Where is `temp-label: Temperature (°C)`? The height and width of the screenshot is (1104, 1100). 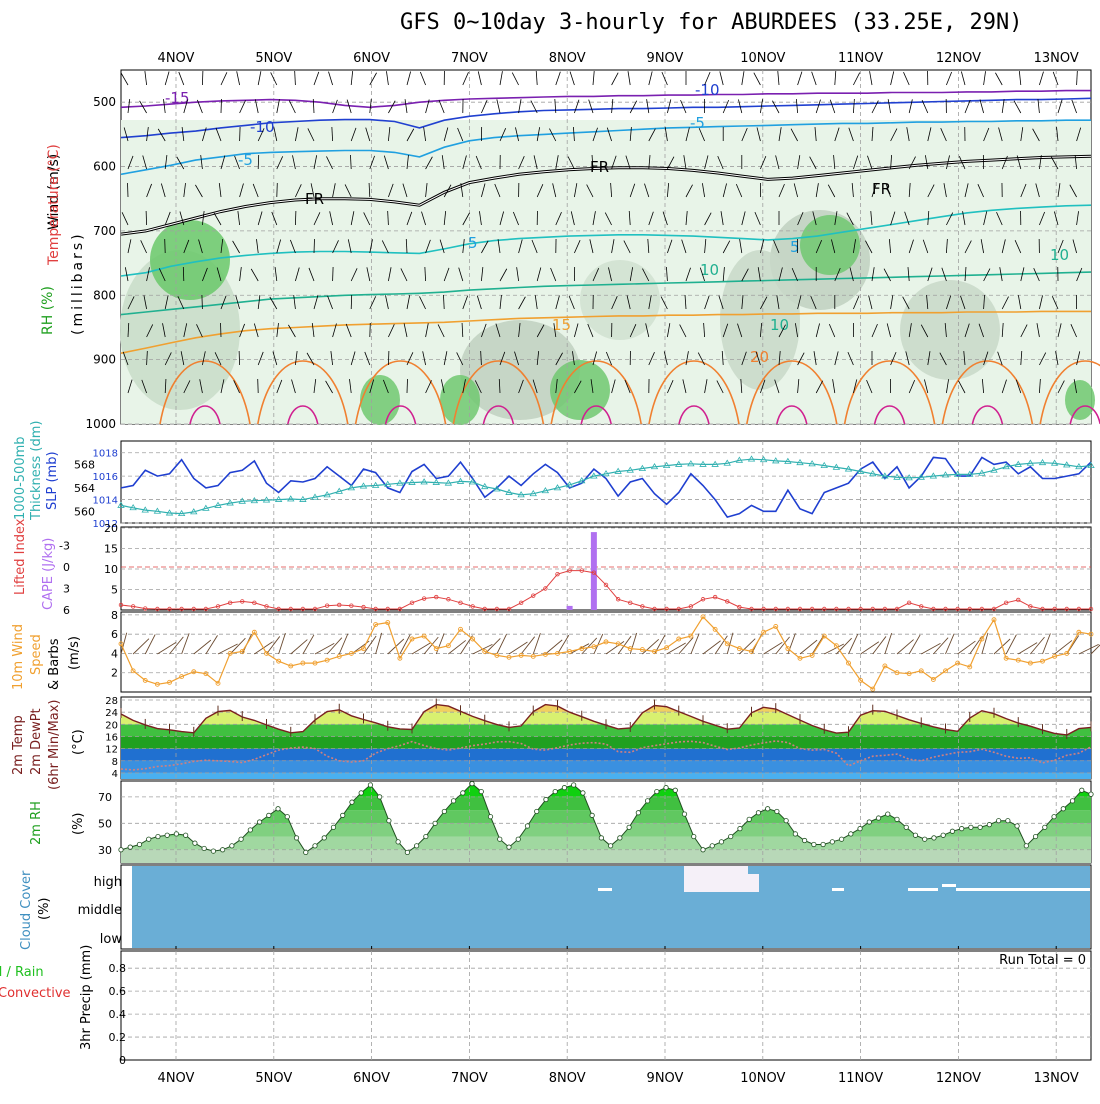 temp-label: Temperature (°C) is located at coordinates (54, 205).